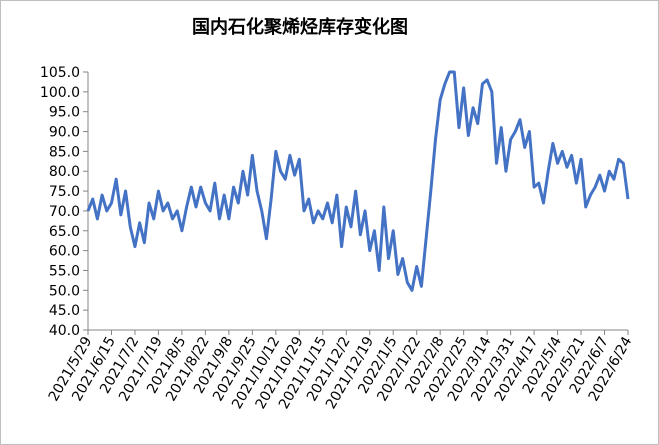 The height and width of the screenshot is (445, 659). I want to click on y-tick-label: 85.0, so click(64, 152).